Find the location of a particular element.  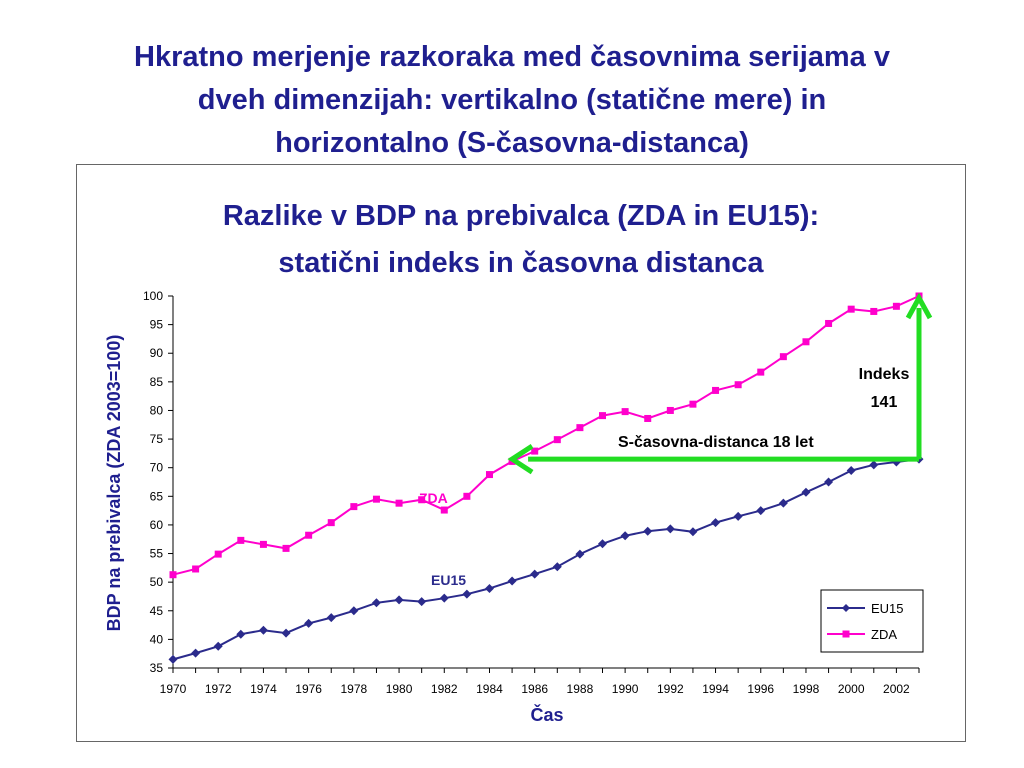

y-tick-label-55: 55 is located at coordinates (157, 554).